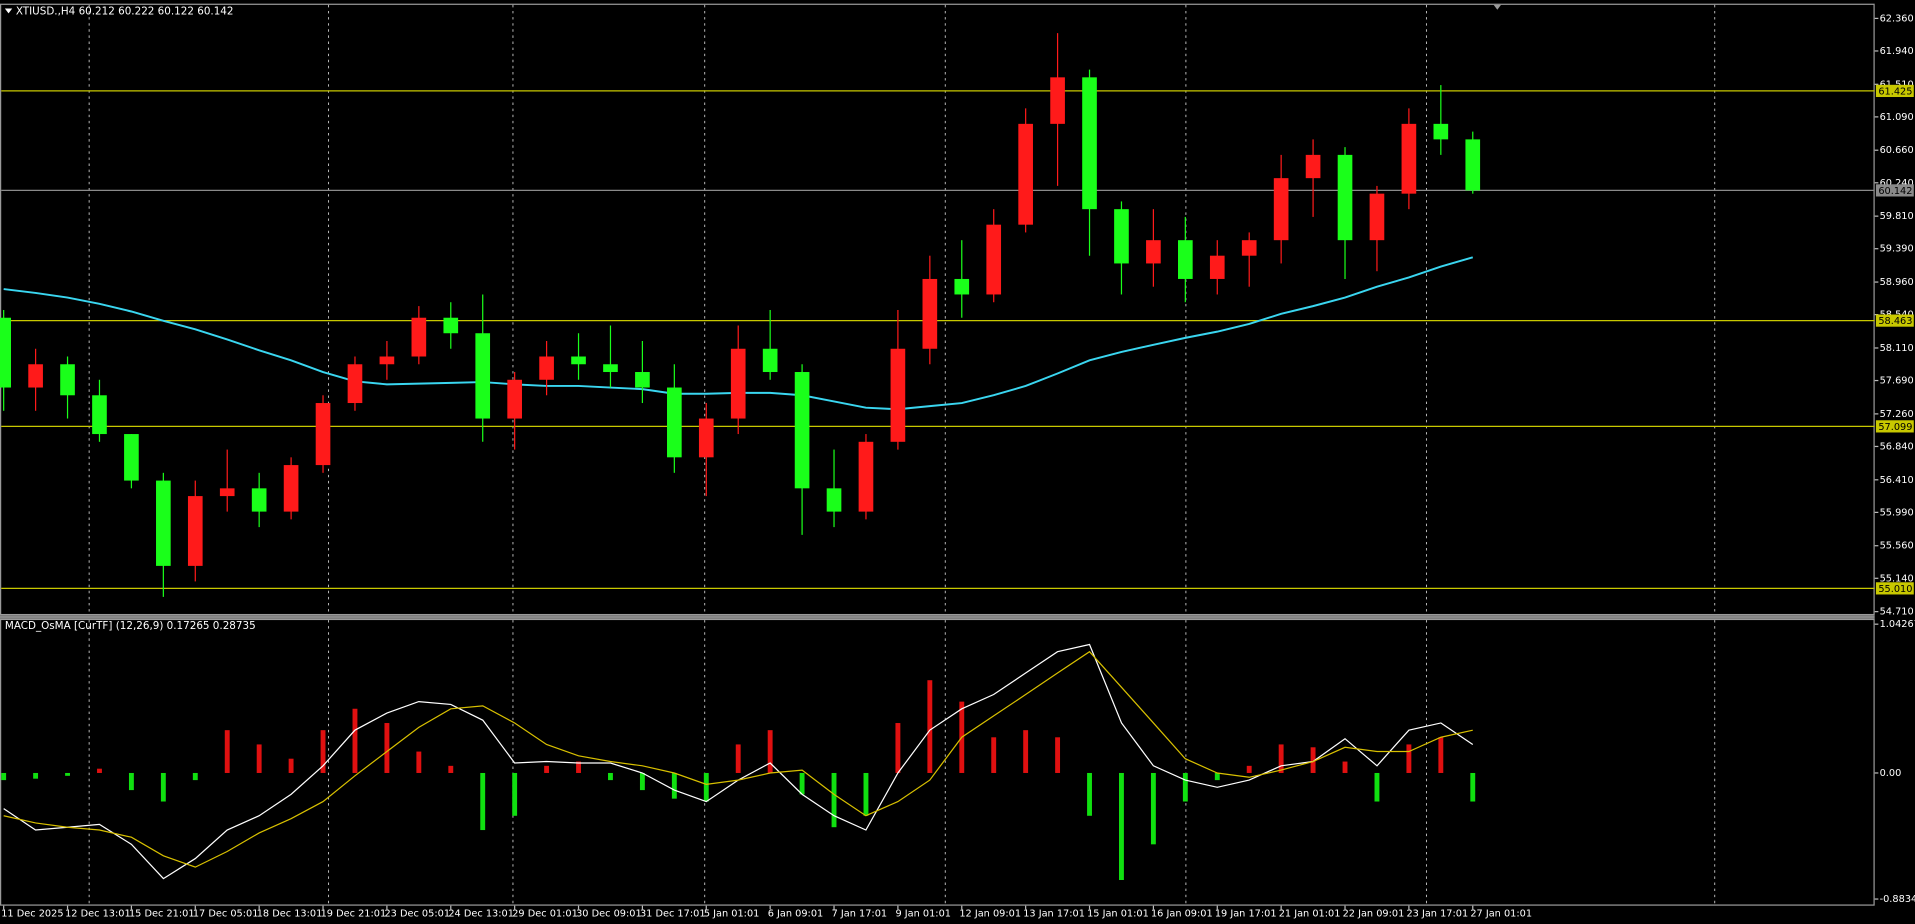 The height and width of the screenshot is (924, 1915). I want to click on price-level-label: 61.425, so click(1895, 92).